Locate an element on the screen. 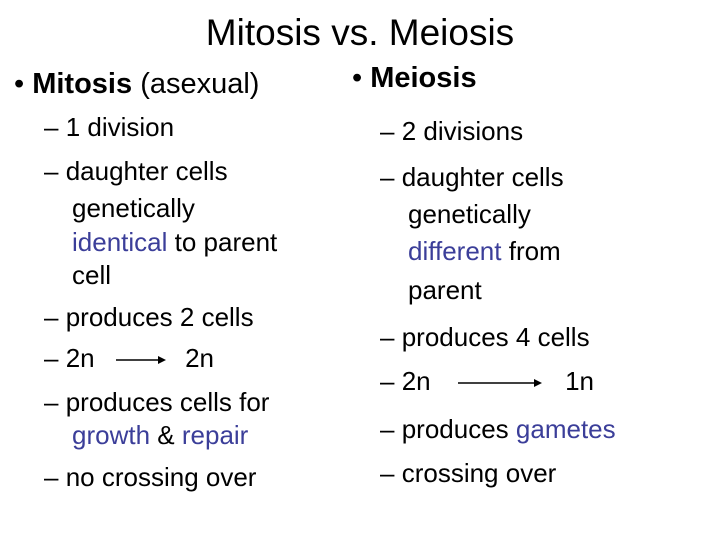 Image resolution: width=720 pixels, height=540 pixels. item-text: produces 4 cells is located at coordinates (495, 337).